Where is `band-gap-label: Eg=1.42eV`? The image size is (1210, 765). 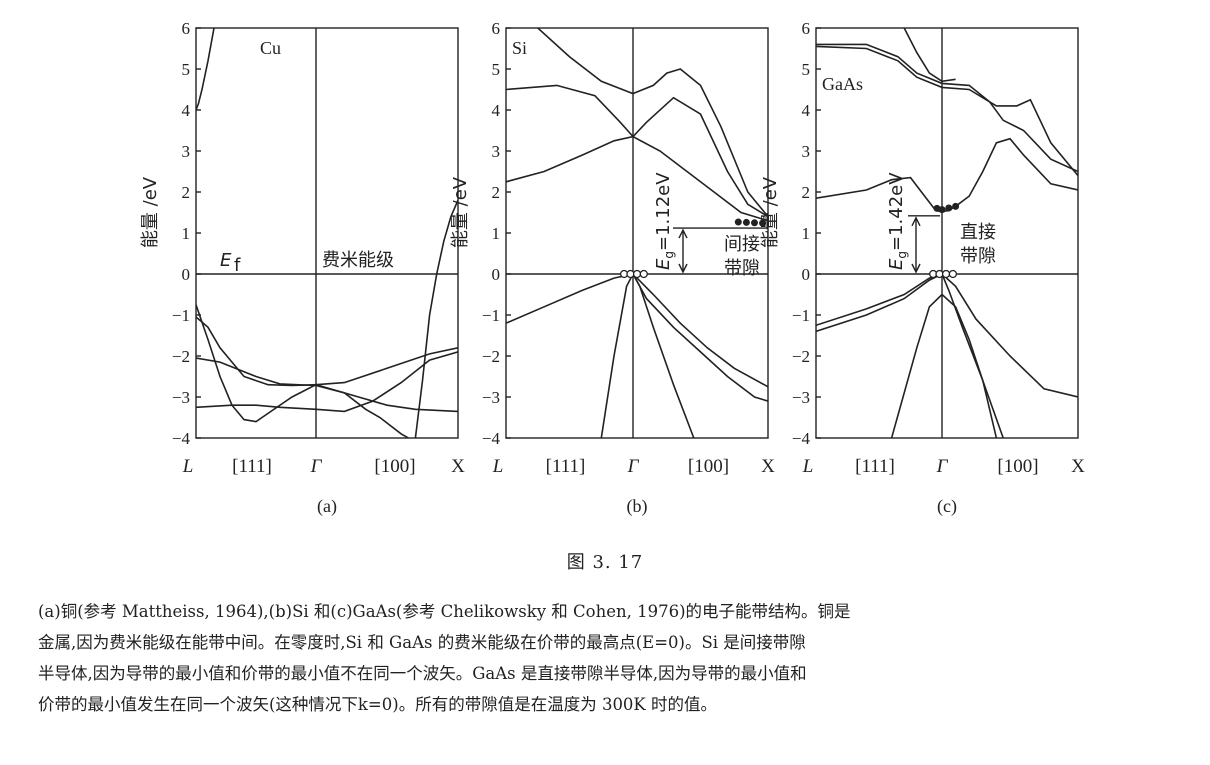 band-gap-label: Eg=1.42eV is located at coordinates (897, 221).